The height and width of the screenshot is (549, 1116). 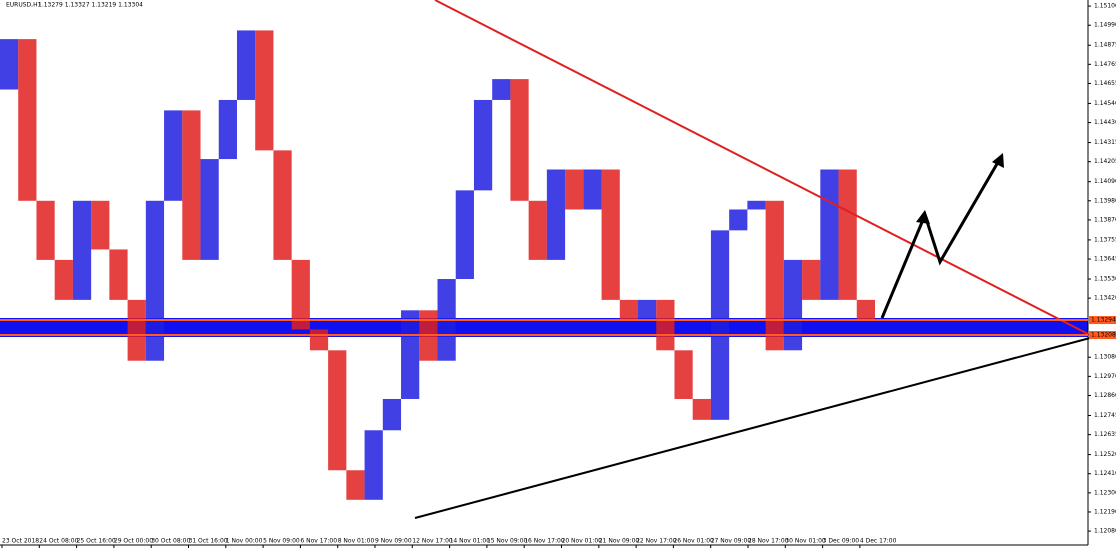 I want to click on x-tick-label: 4 Dec 17:00, so click(x=878, y=541).